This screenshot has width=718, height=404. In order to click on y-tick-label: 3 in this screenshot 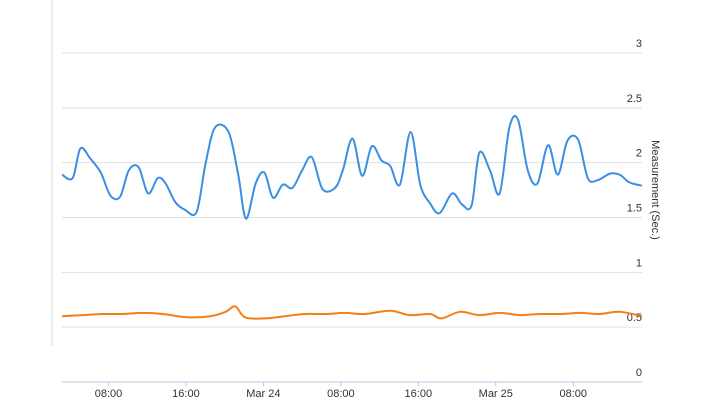, I will do `click(639, 44)`.